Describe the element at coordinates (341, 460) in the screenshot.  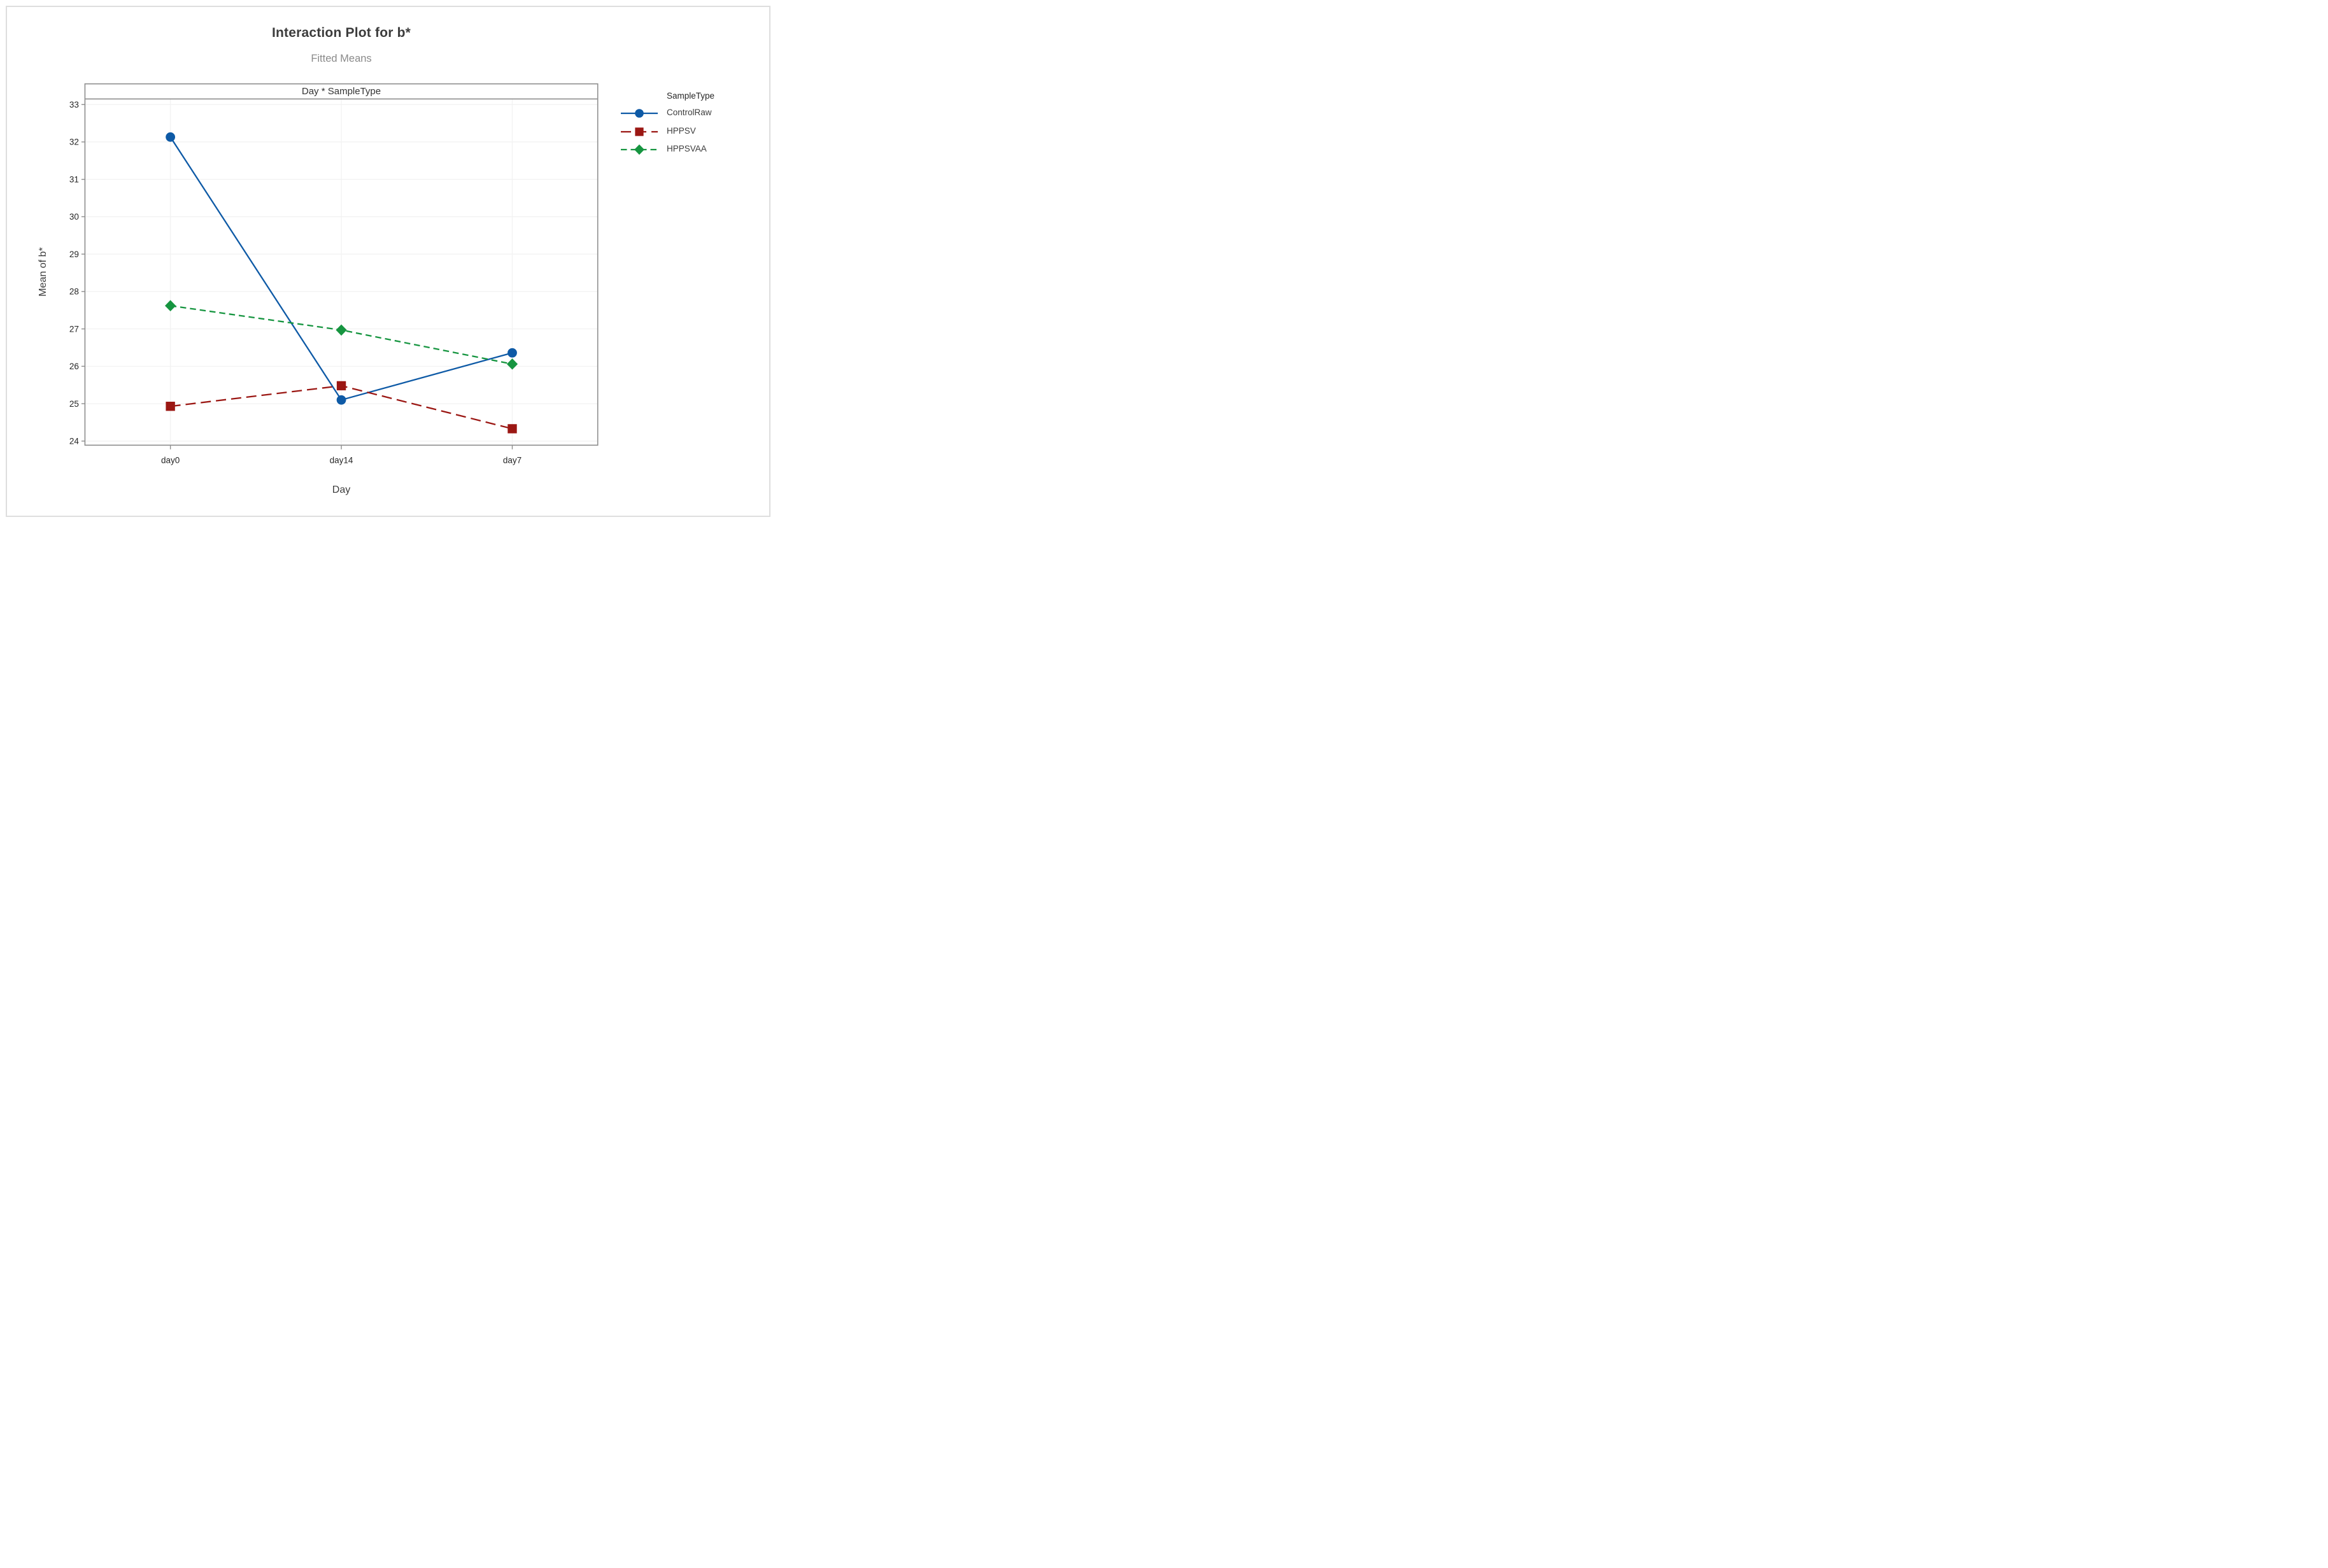
I see `x-tick-label-day14: day14` at that location.